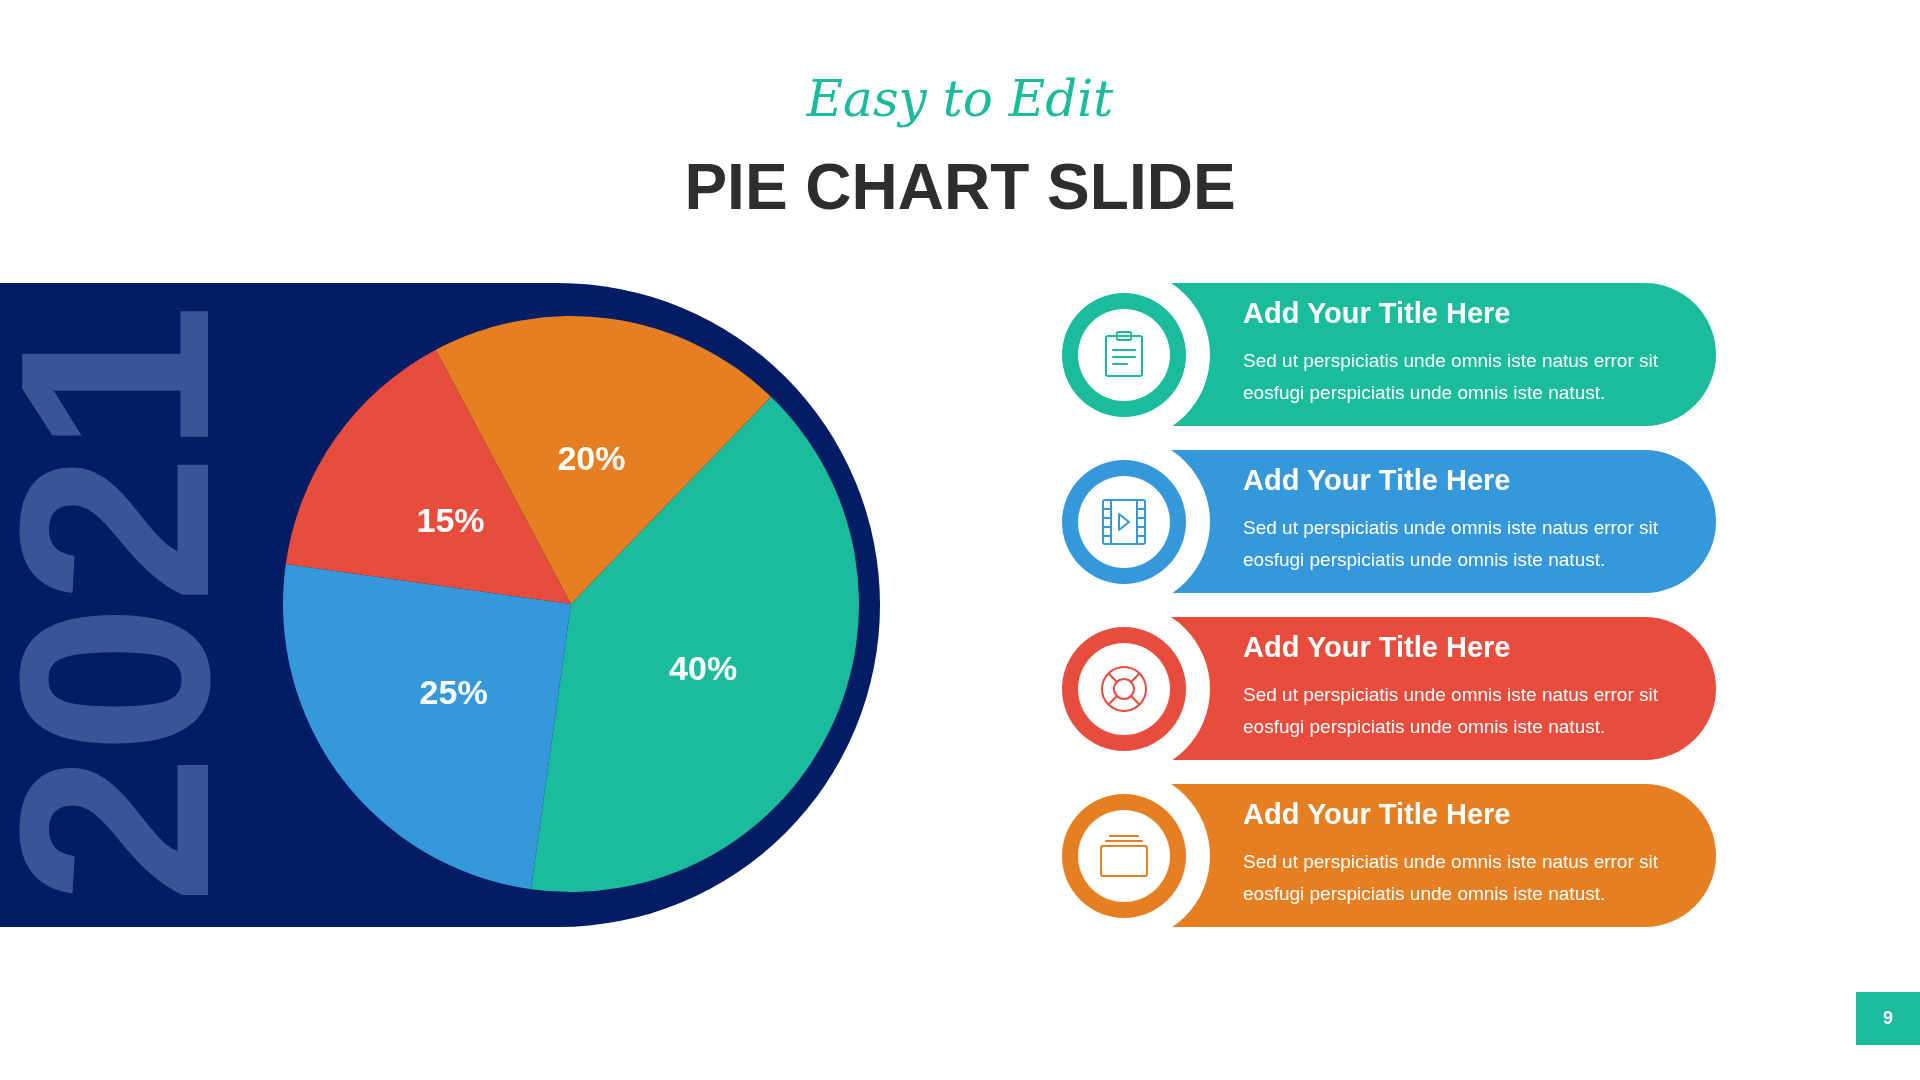 The image size is (1920, 1080). What do you see at coordinates (1888, 1018) in the screenshot?
I see `text: 9` at bounding box center [1888, 1018].